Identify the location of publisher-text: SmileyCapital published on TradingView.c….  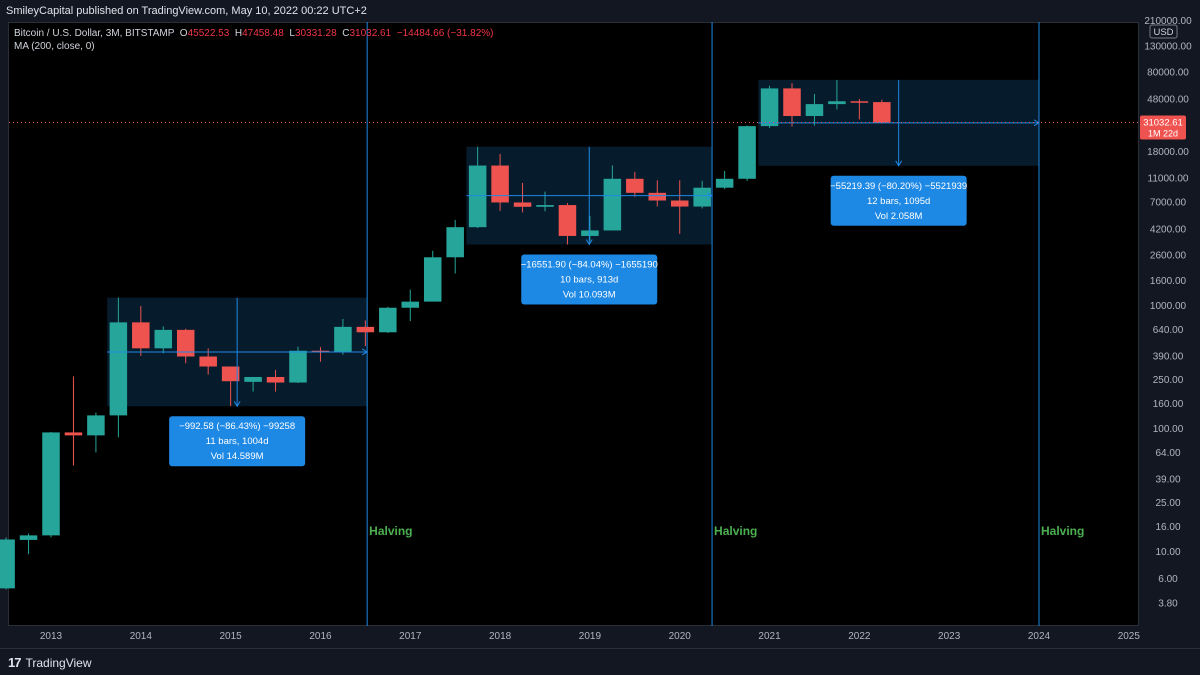
(186, 11).